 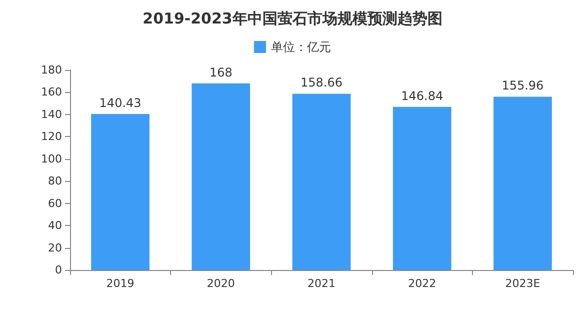 I want to click on x-tick-label: 2023E, so click(x=522, y=283).